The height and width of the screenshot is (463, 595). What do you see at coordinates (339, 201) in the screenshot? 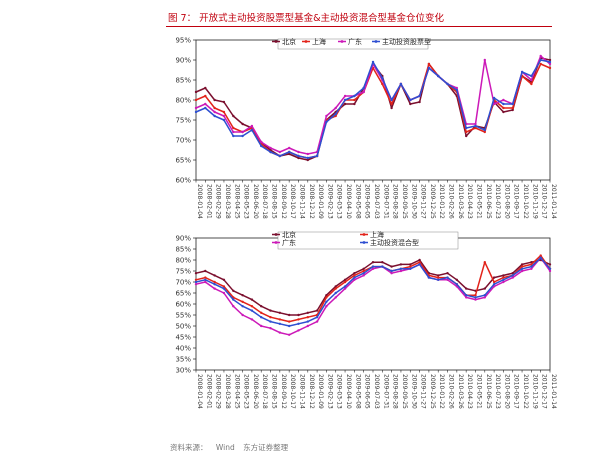
I see `x-tick-label: 2009-03-13` at bounding box center [339, 201].